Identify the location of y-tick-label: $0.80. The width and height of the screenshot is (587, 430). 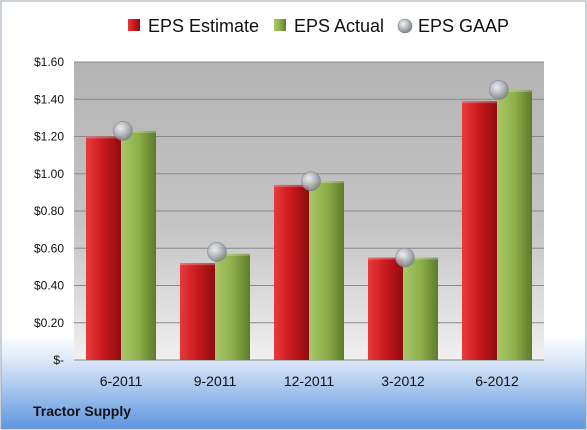
(49, 211).